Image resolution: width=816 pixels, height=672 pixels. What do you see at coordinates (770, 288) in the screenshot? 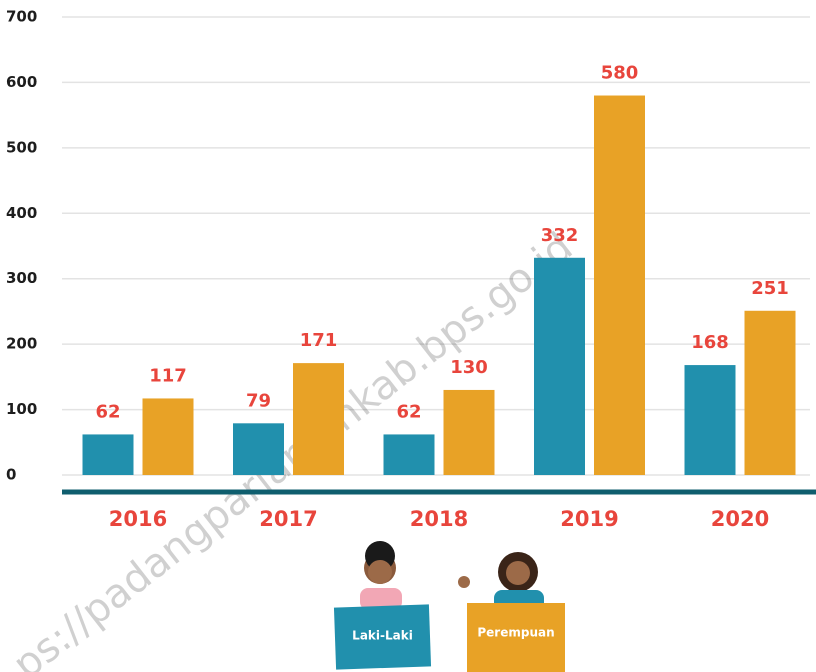
I see `value-label: 251` at bounding box center [770, 288].